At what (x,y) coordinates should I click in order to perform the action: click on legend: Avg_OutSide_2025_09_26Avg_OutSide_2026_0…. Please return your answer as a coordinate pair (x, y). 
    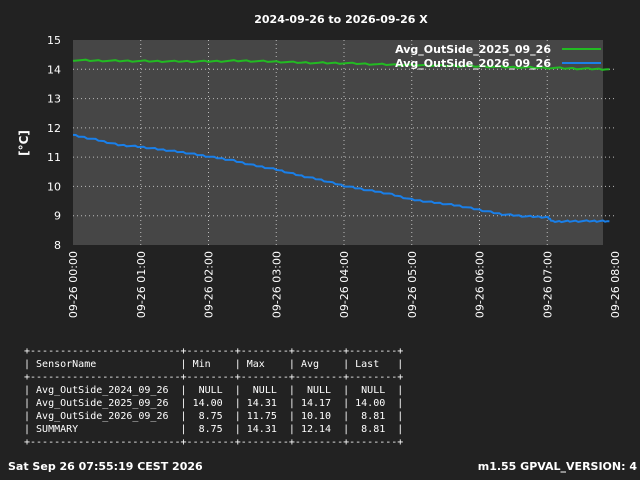
    Looking at the image, I should click on (498, 56).